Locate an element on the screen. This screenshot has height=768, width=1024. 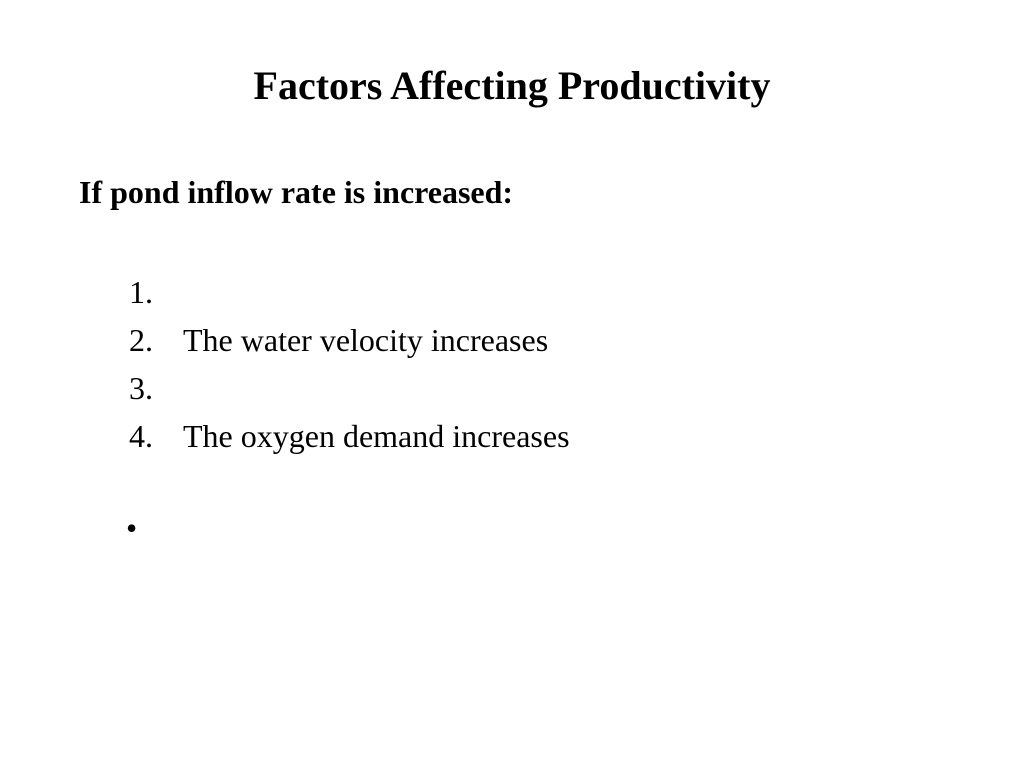
list-item-number: 2. is located at coordinates (141, 340).